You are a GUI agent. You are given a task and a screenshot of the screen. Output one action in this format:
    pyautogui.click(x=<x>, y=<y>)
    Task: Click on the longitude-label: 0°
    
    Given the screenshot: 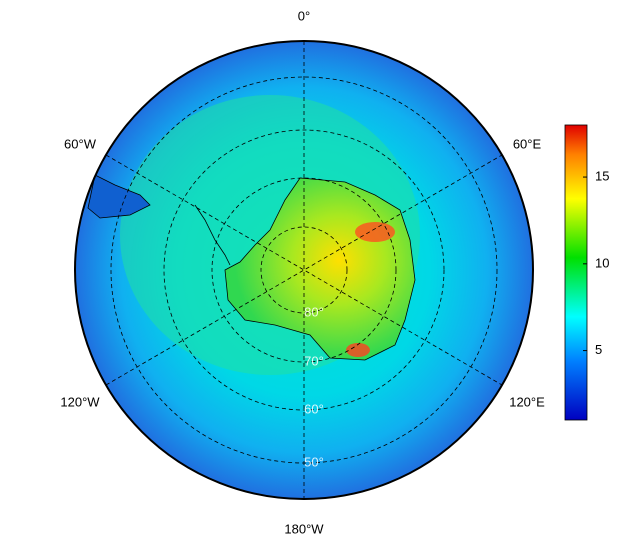 What is the action you would take?
    pyautogui.click(x=304, y=15)
    